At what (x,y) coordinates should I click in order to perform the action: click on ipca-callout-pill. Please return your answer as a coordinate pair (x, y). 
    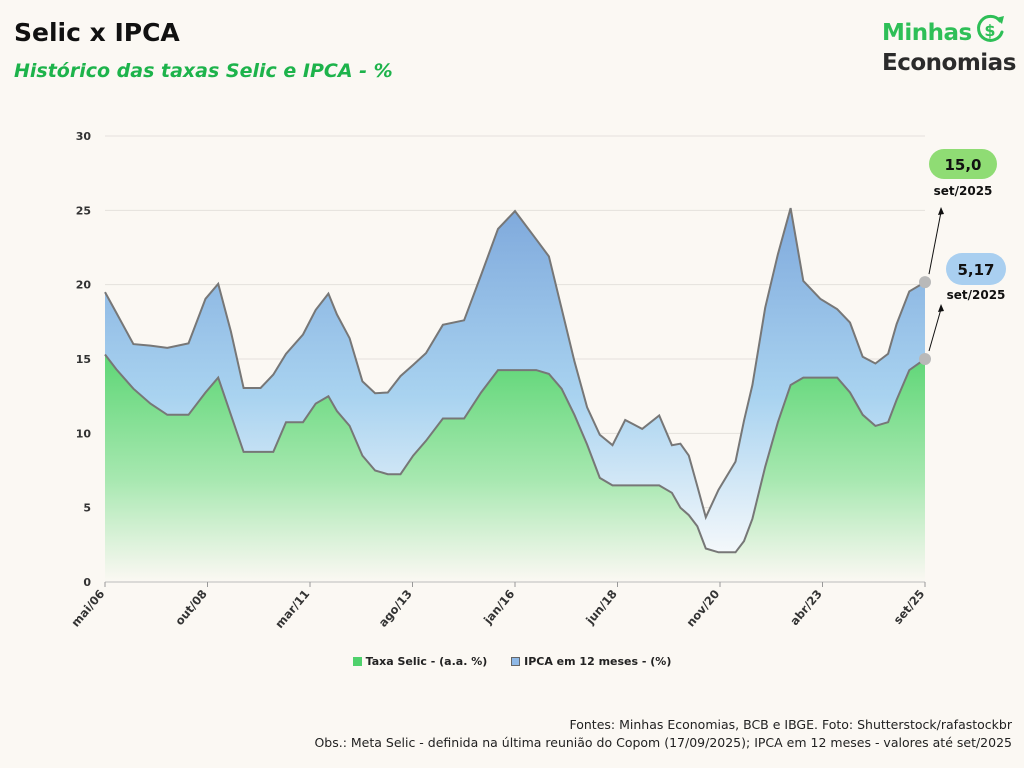
    Looking at the image, I should click on (976, 269).